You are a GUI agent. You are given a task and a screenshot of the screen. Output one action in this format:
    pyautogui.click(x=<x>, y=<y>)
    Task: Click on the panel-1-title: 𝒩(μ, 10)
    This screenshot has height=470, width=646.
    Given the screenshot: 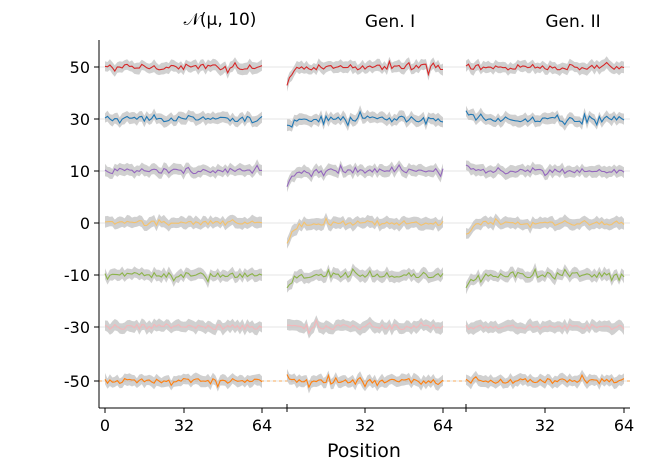 What is the action you would take?
    pyautogui.click(x=220, y=20)
    